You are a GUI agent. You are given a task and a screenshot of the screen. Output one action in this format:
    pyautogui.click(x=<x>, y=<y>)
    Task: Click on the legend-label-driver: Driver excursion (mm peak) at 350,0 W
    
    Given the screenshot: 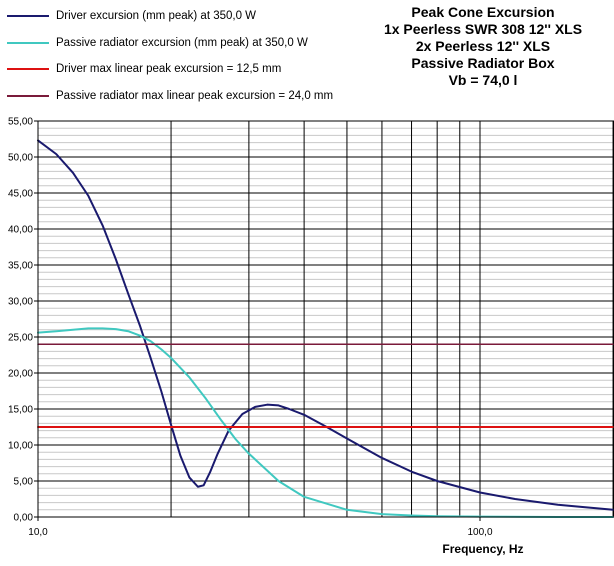 What is the action you would take?
    pyautogui.click(x=156, y=16)
    